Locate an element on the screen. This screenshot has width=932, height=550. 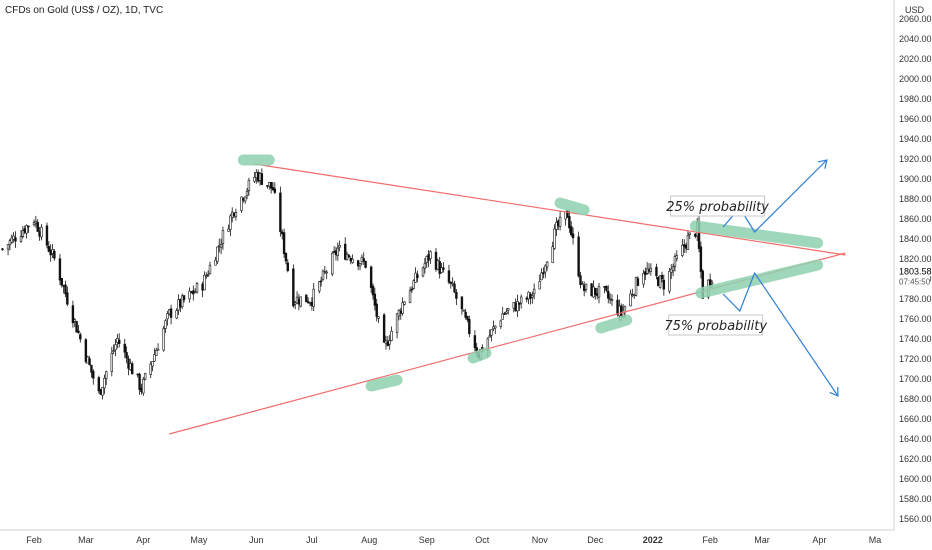
x-tick-label: Feb is located at coordinates (34, 540).